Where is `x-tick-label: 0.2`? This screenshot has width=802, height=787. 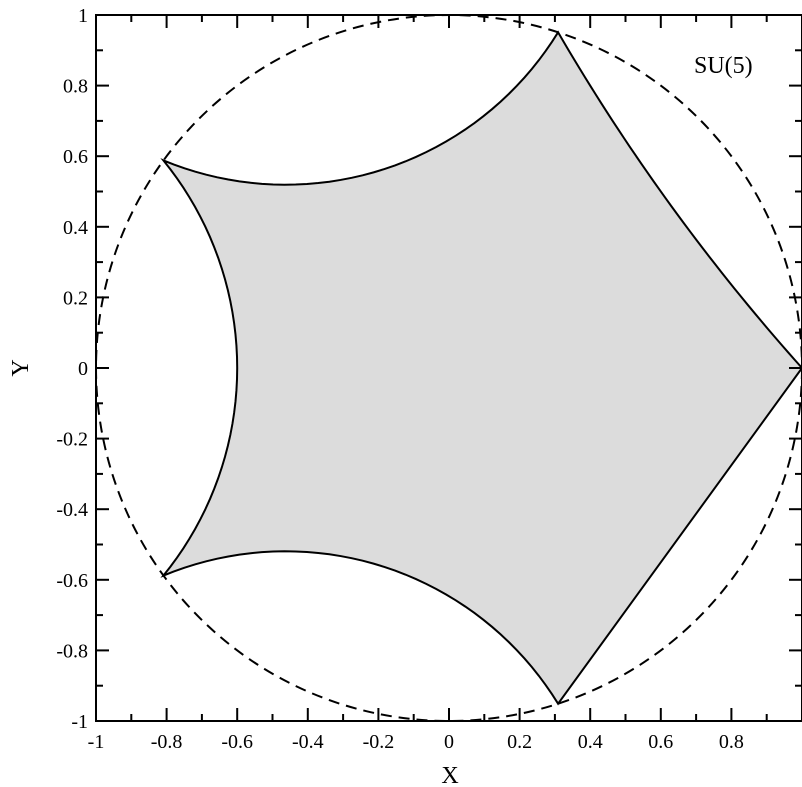
x-tick-label: 0.2 is located at coordinates (519, 742).